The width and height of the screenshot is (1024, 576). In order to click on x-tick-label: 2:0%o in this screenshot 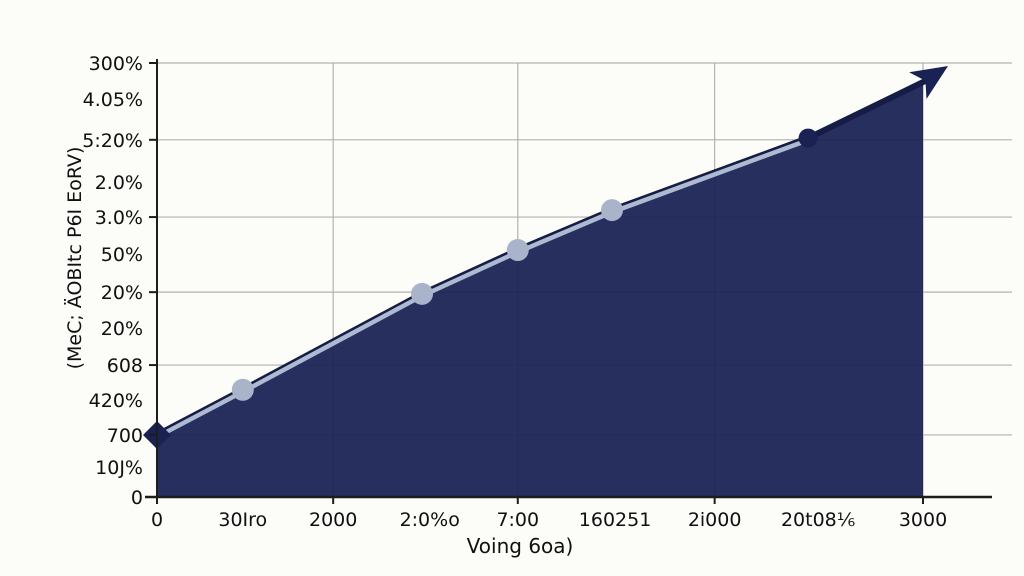, I will do `click(430, 520)`.